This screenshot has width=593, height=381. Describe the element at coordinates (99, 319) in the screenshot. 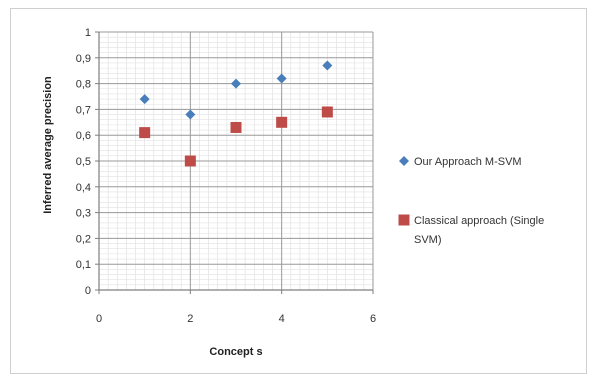

I see `x-tick-label: 0` at that location.